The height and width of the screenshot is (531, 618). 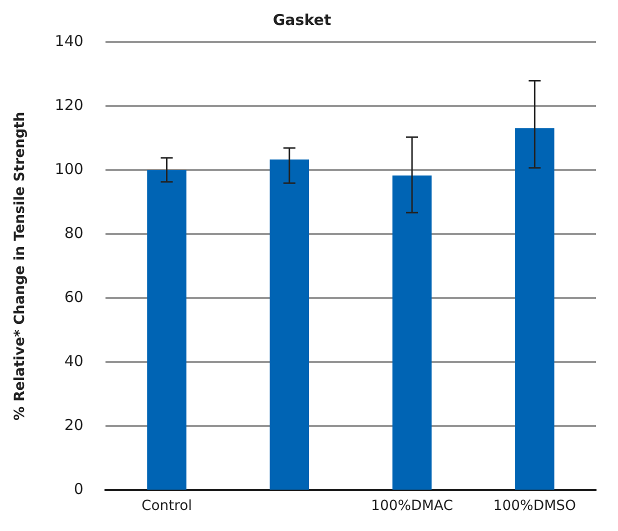 What do you see at coordinates (79, 489) in the screenshot?
I see `y-tick-label: 0` at bounding box center [79, 489].